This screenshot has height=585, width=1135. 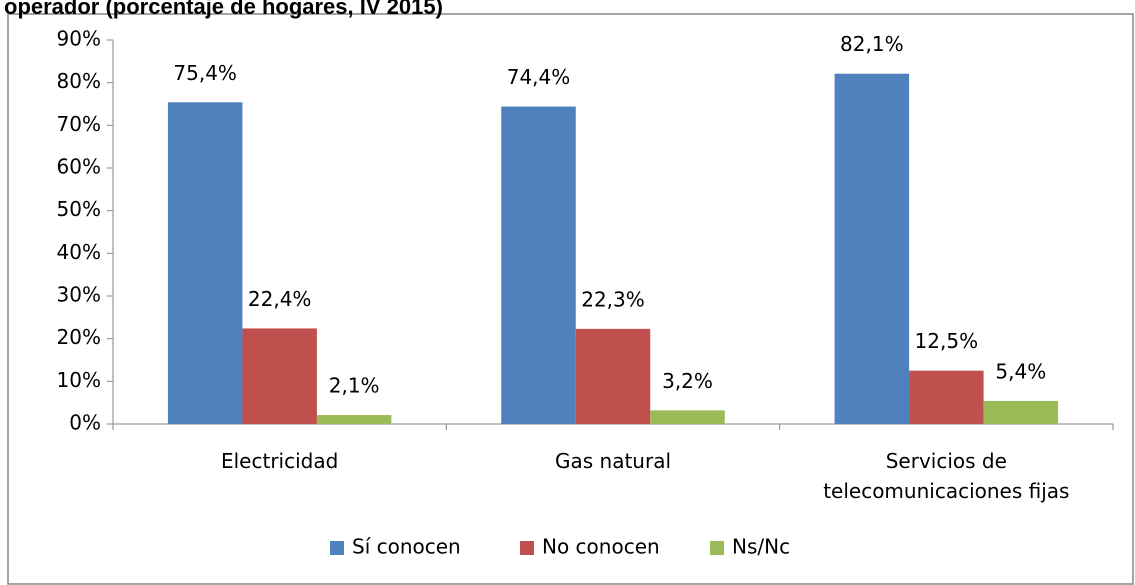 What do you see at coordinates (354, 386) in the screenshot?
I see `data-label: 2,1%` at bounding box center [354, 386].